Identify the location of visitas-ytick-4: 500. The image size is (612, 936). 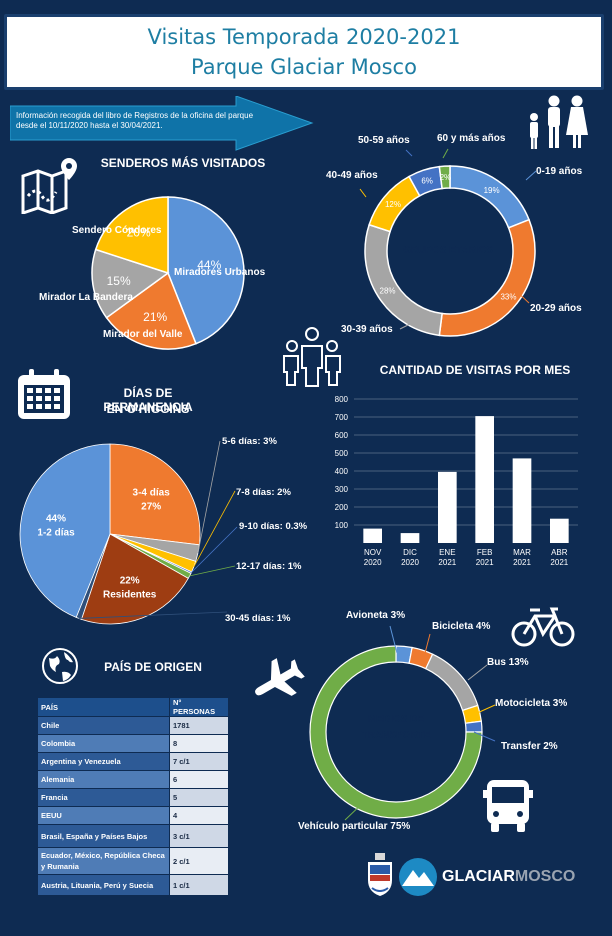
(342, 453).